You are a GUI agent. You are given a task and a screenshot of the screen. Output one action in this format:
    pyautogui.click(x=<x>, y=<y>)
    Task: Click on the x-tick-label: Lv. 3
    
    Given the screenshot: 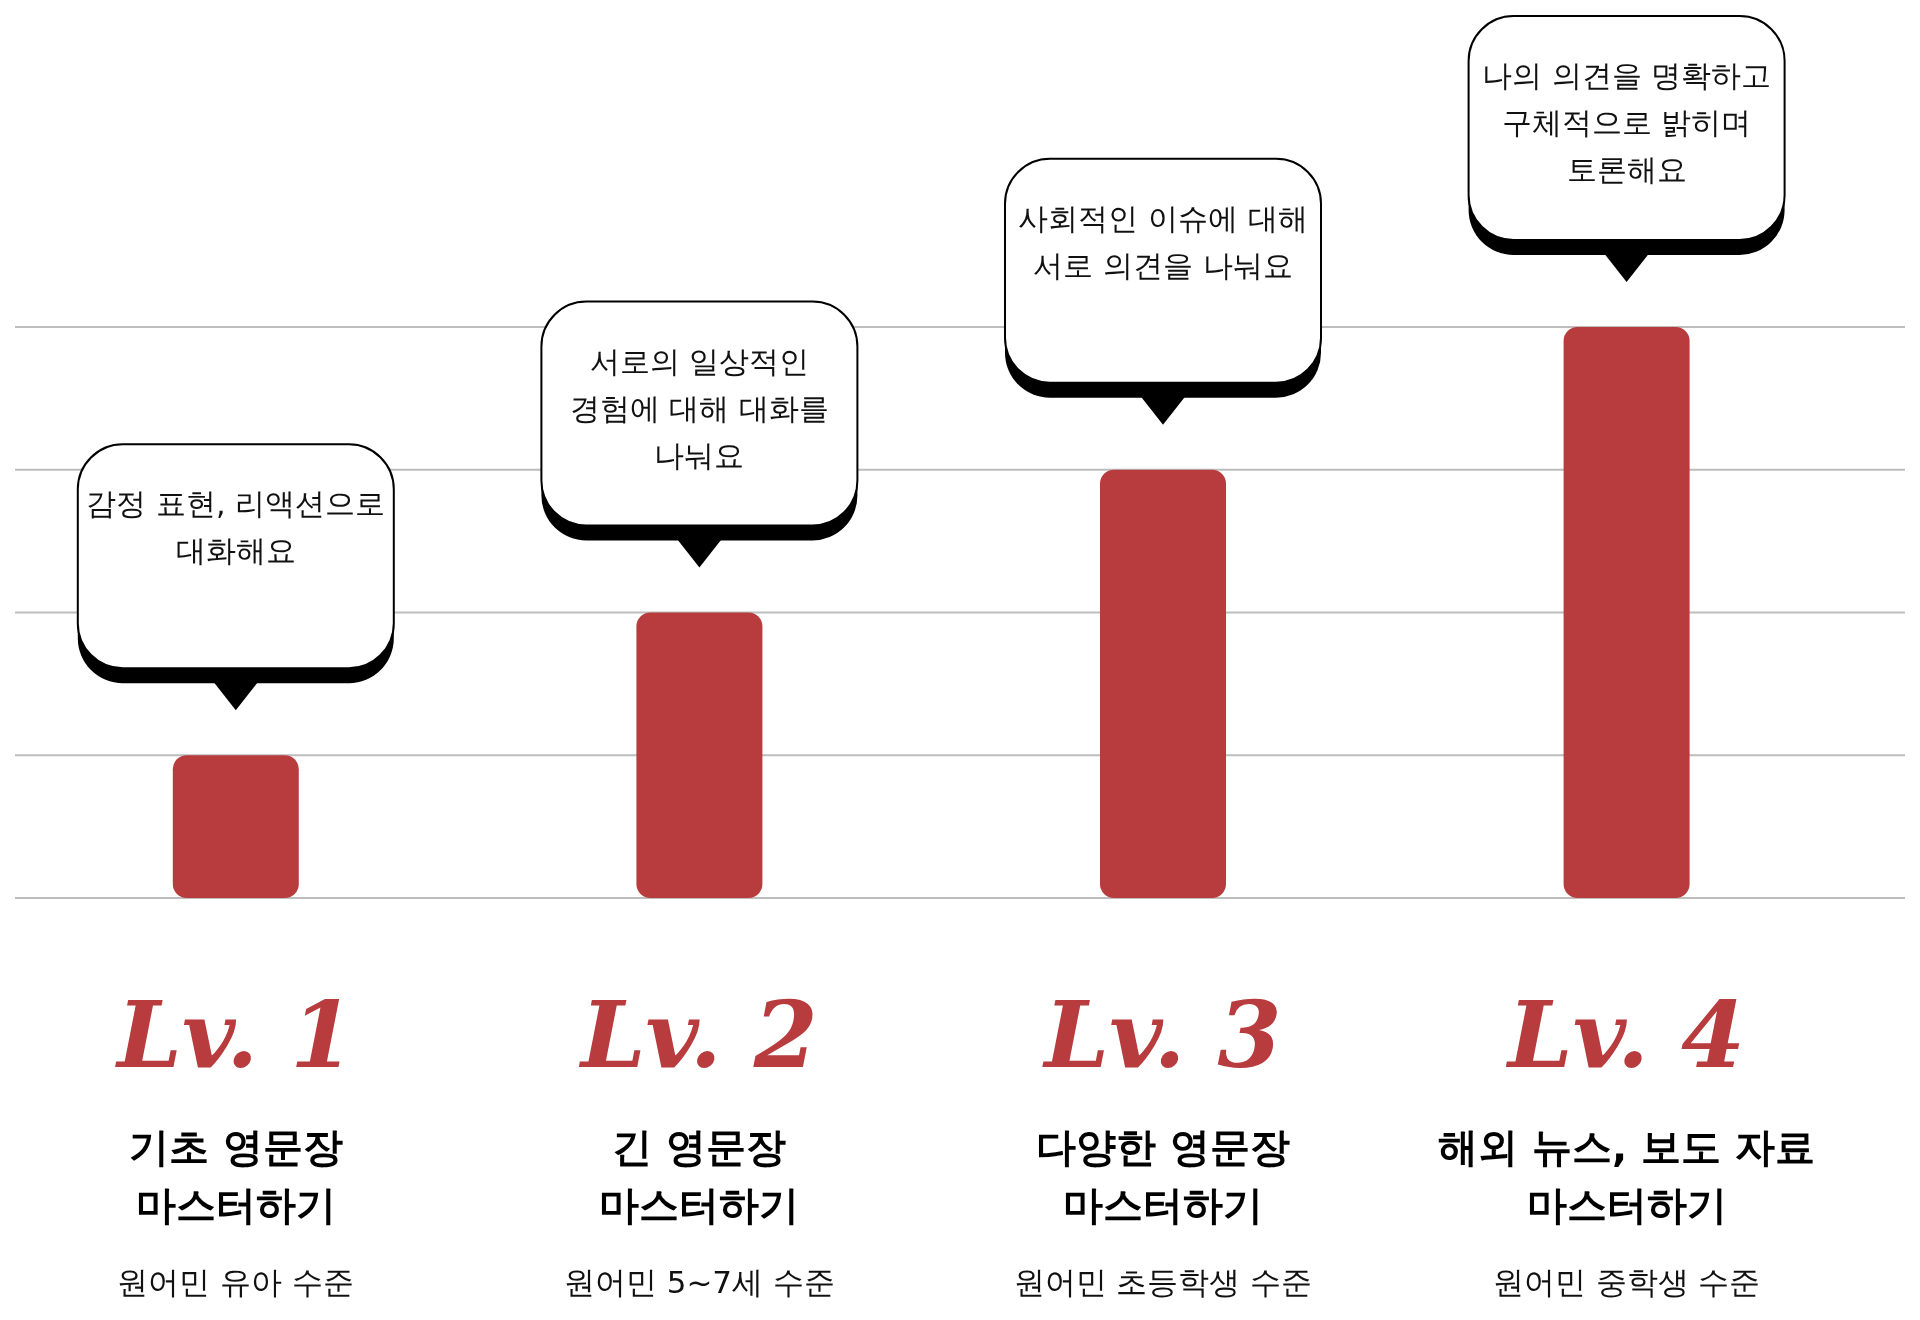 What is the action you would take?
    pyautogui.click(x=1162, y=1035)
    